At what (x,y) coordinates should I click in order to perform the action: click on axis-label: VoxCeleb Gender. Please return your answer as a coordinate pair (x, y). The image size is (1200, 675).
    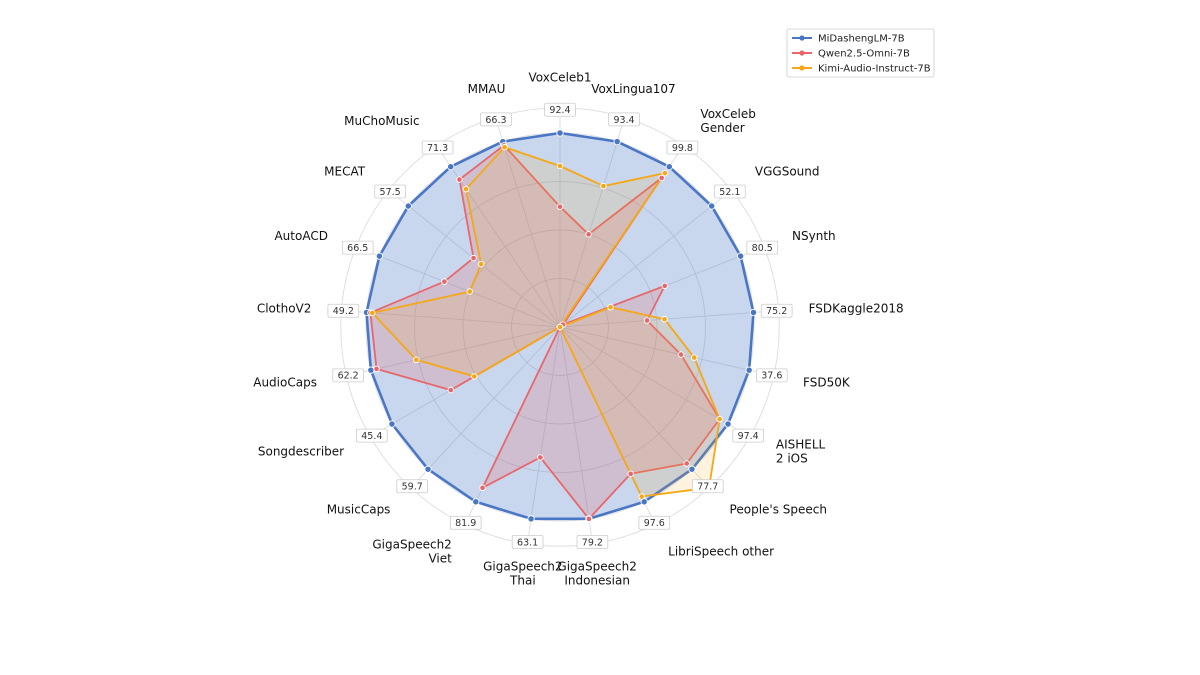
    Looking at the image, I should click on (727, 121).